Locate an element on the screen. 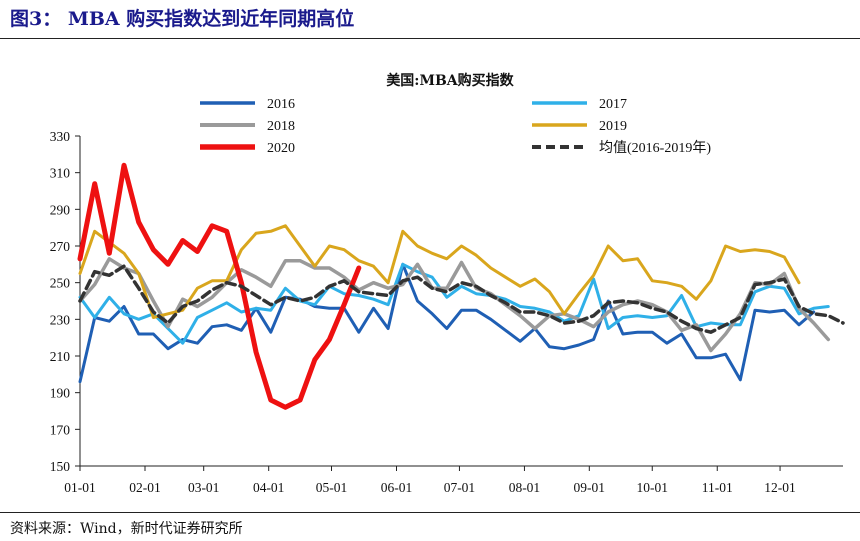  y-tick-label: 230 is located at coordinates (60, 319).